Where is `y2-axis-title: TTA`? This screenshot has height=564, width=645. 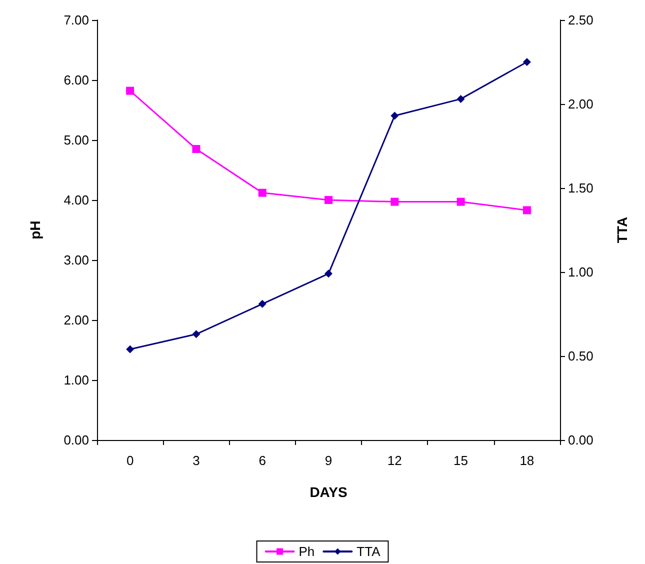 y2-axis-title: TTA is located at coordinates (622, 230).